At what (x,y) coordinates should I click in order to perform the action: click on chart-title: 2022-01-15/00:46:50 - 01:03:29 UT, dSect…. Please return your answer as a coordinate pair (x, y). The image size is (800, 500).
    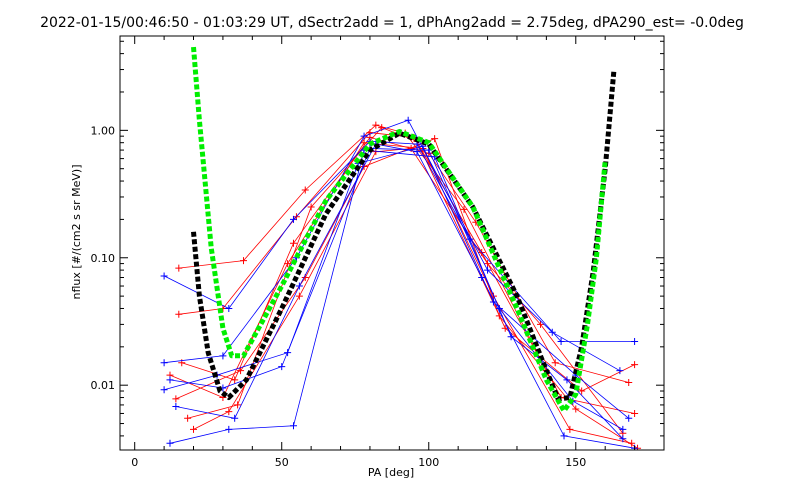
    Looking at the image, I should click on (392, 23).